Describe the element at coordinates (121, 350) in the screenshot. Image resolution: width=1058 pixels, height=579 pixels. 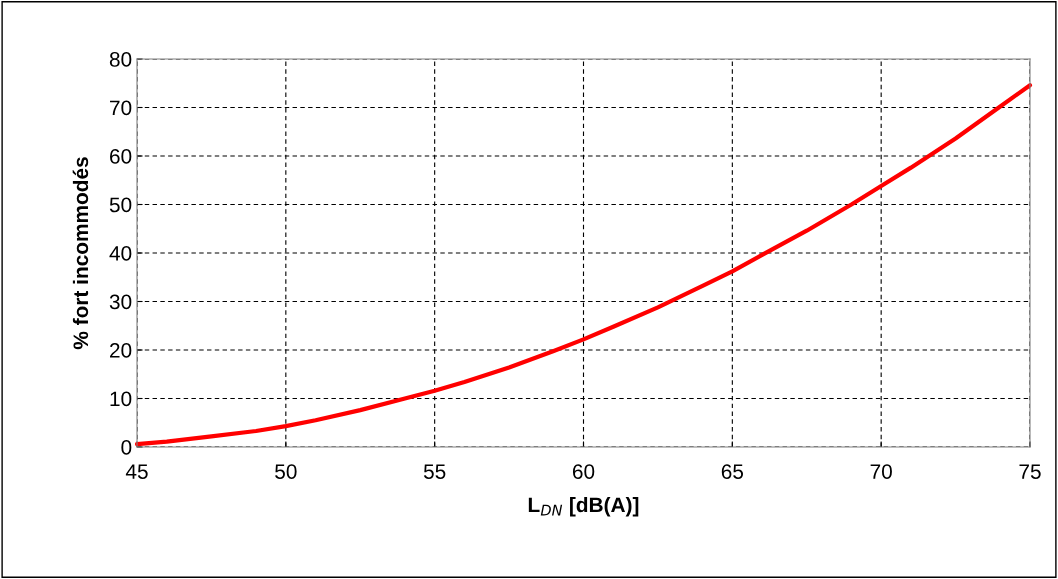
I see `y-tick-label: 20` at that location.